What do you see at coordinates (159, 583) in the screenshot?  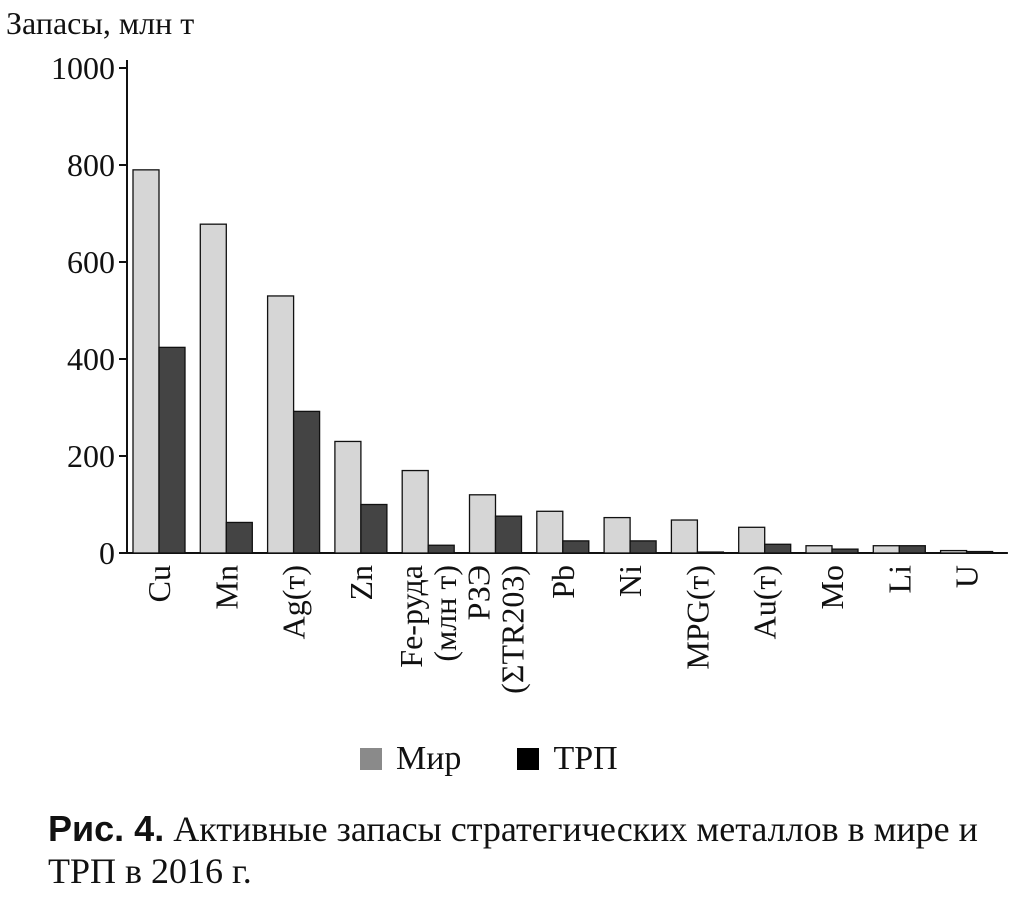 I see `x-tick-label: Cu` at bounding box center [159, 583].